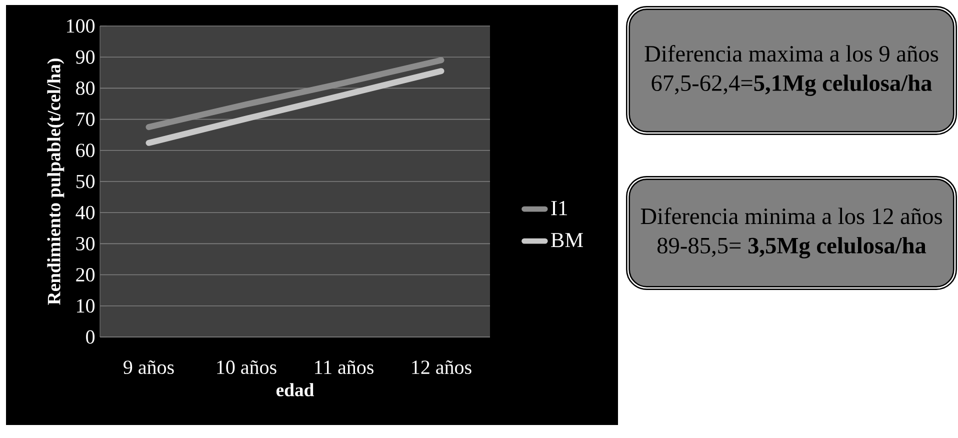 Image resolution: width=958 pixels, height=438 pixels. What do you see at coordinates (792, 85) in the screenshot?
I see `text: 67,5-62,4=5,1Mg celulosa/ha` at bounding box center [792, 85].